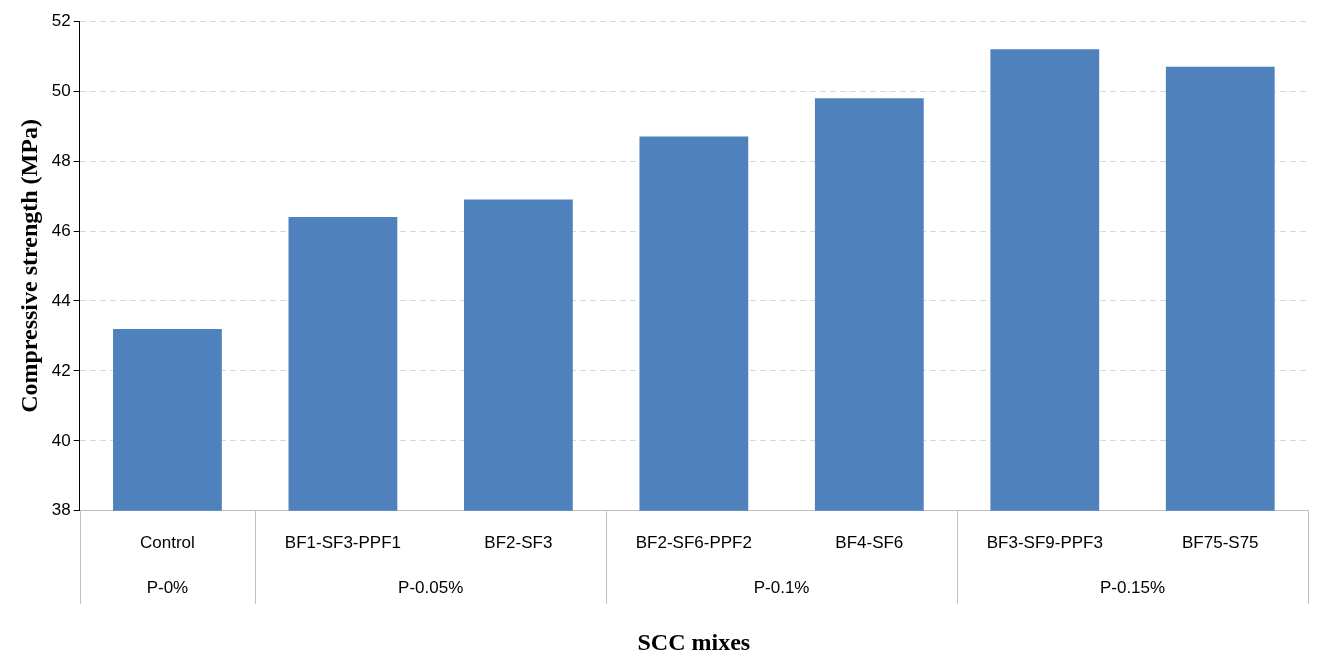  Describe the element at coordinates (869, 542) in the screenshot. I see `x-tick-label: BF4-SF6` at that location.